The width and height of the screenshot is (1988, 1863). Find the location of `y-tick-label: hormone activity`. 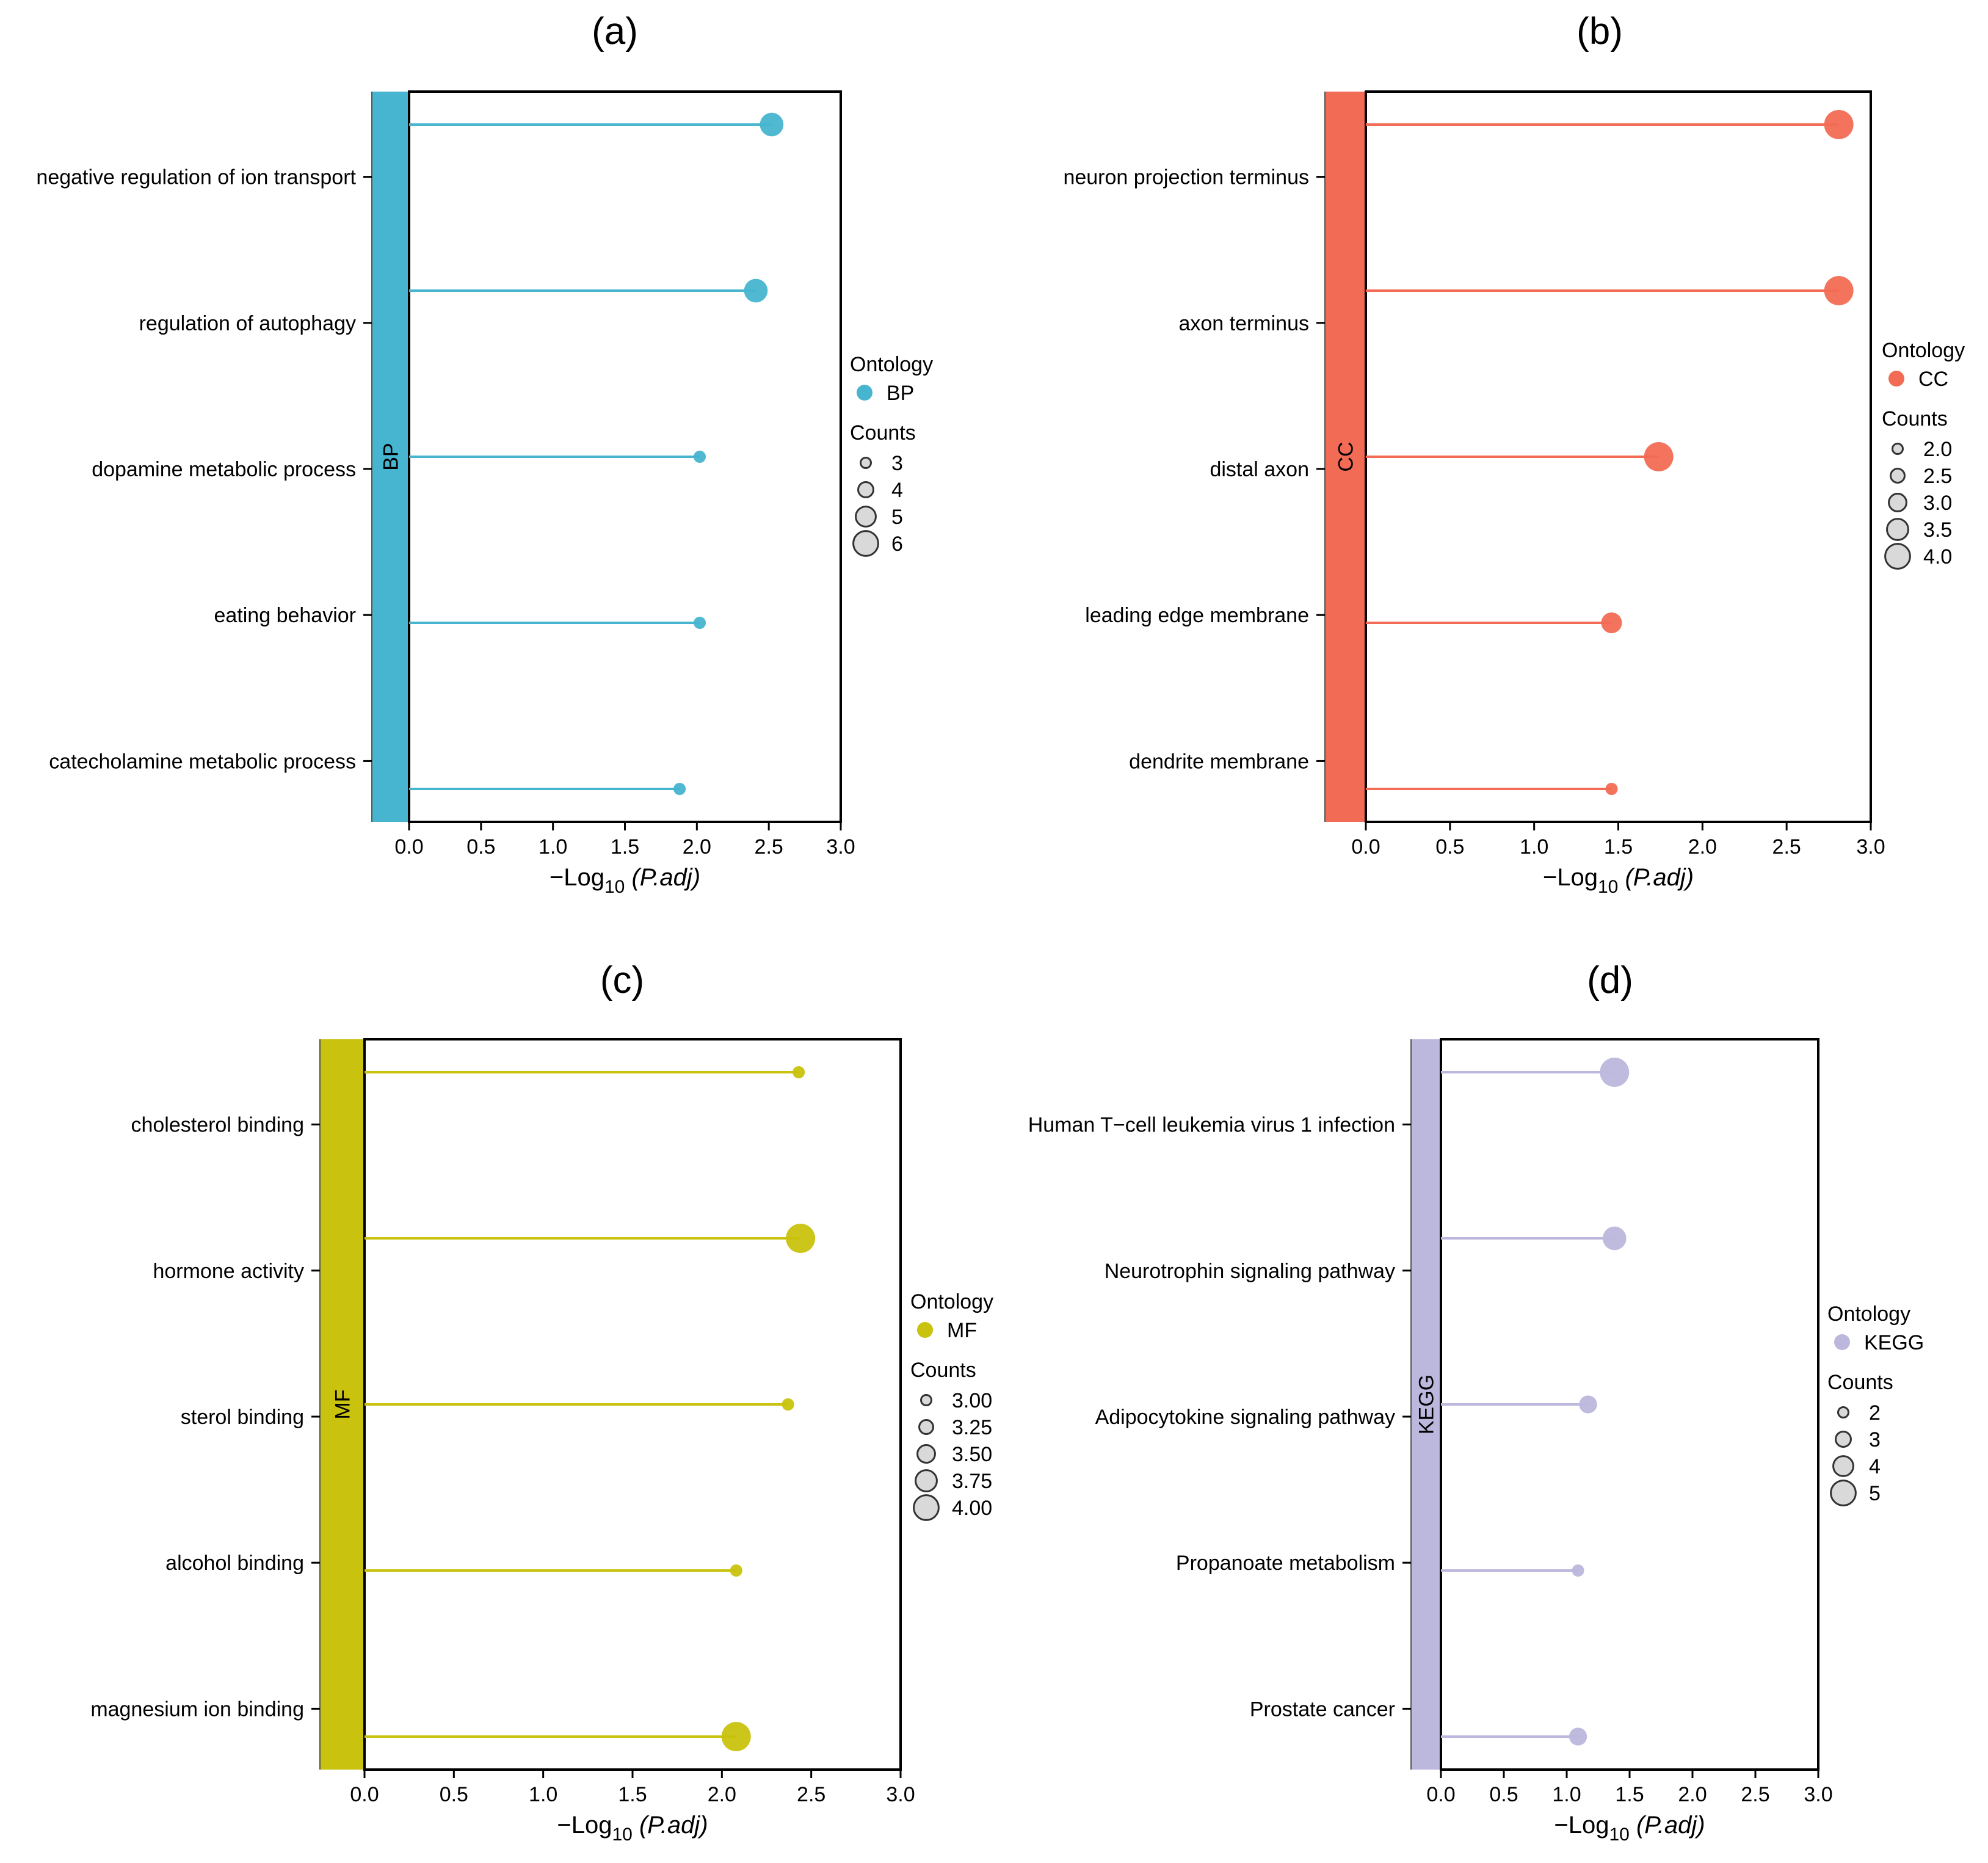

y-tick-label: hormone activity is located at coordinates (228, 1271).